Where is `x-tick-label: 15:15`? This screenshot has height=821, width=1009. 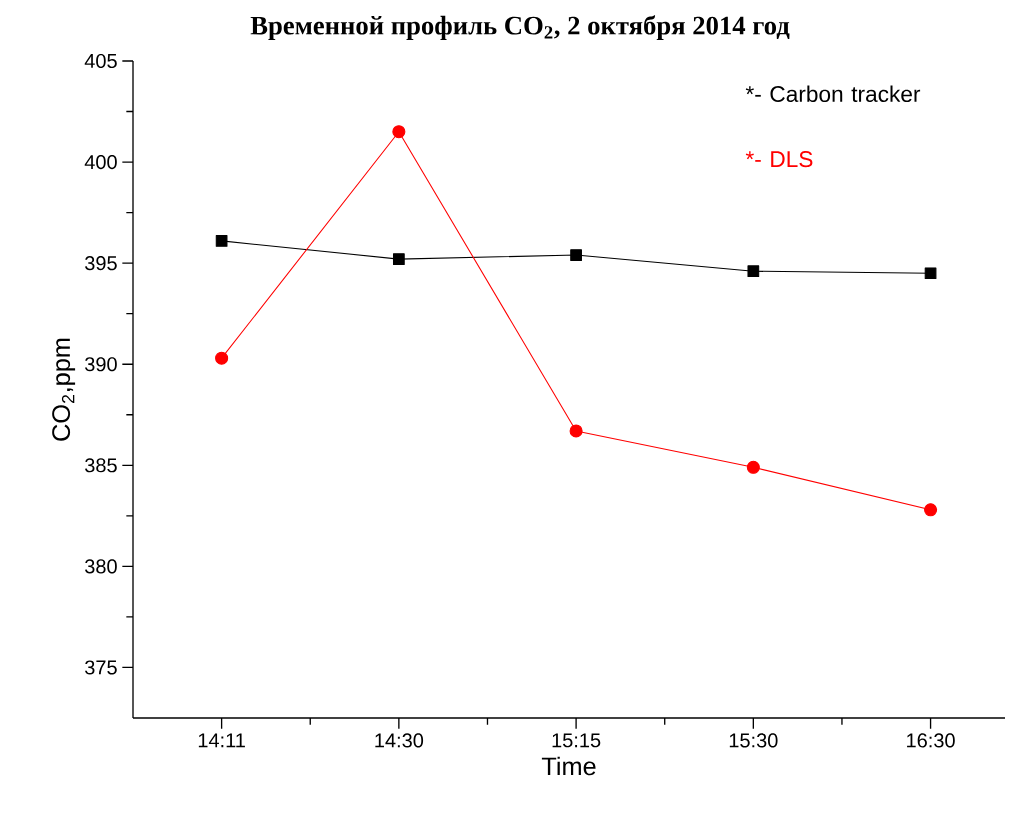
x-tick-label: 15:15 is located at coordinates (576, 740).